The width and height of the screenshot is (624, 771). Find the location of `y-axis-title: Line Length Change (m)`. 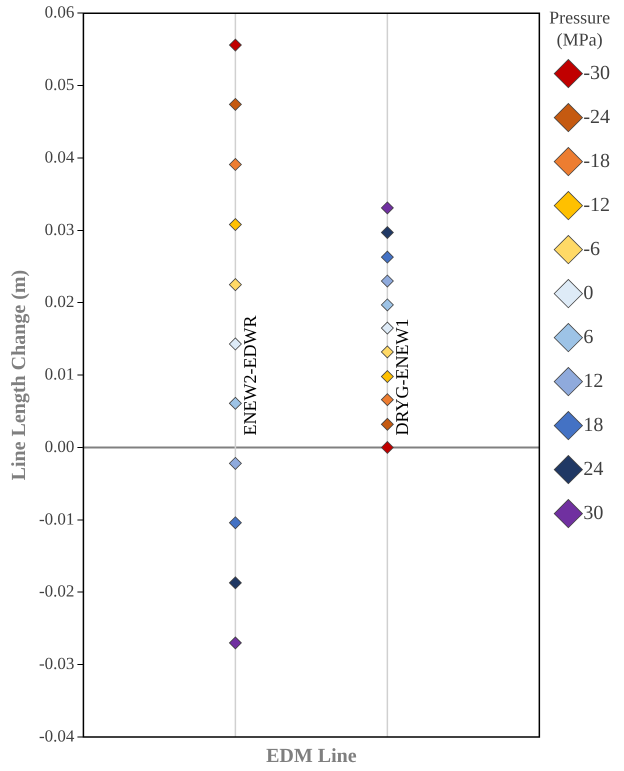

y-axis-title: Line Length Change (m) is located at coordinates (19, 375).